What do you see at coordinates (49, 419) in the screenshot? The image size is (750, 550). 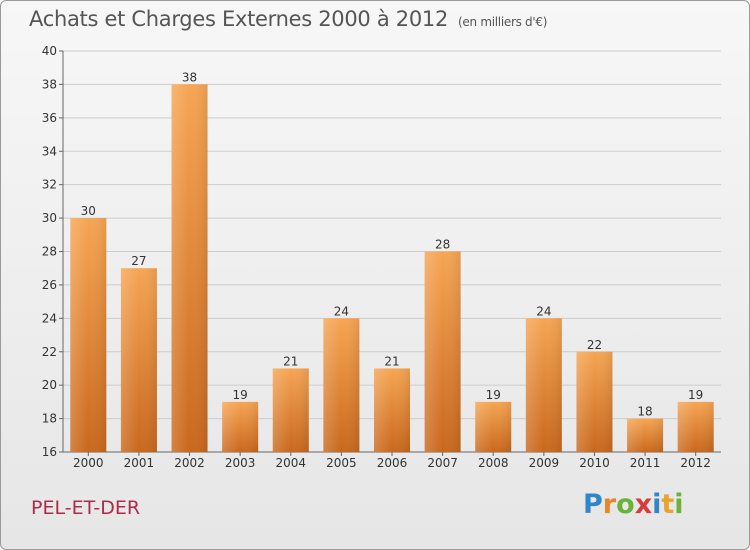 I see `y-tick-label: 18` at bounding box center [49, 419].